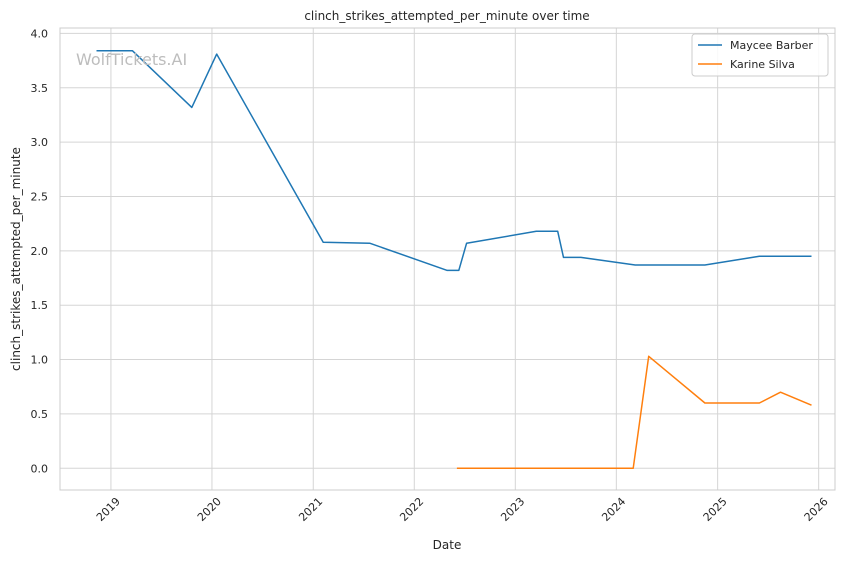 The image size is (844, 565). Describe the element at coordinates (762, 64) in the screenshot. I see `legend-entry: Karine Silva` at that location.